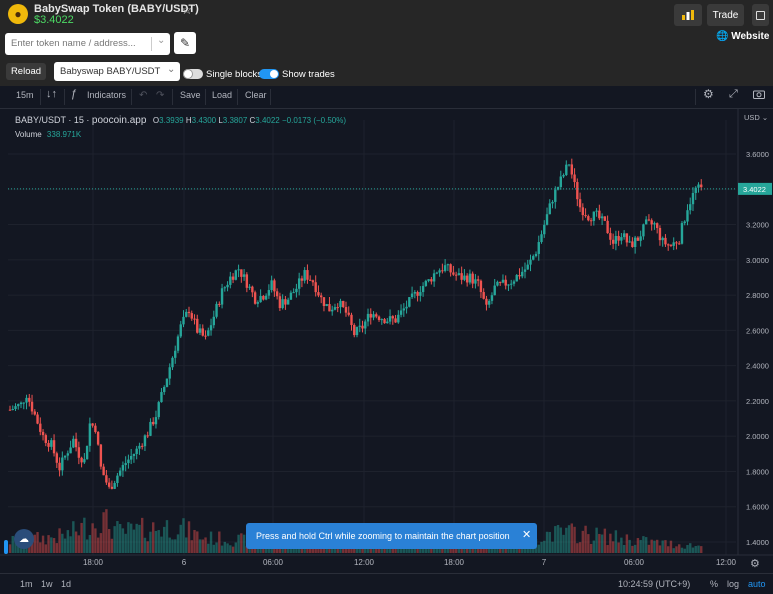 The width and height of the screenshot is (773, 594). What do you see at coordinates (386, 97) in the screenshot?
I see `chart-toolbar` at bounding box center [386, 97].